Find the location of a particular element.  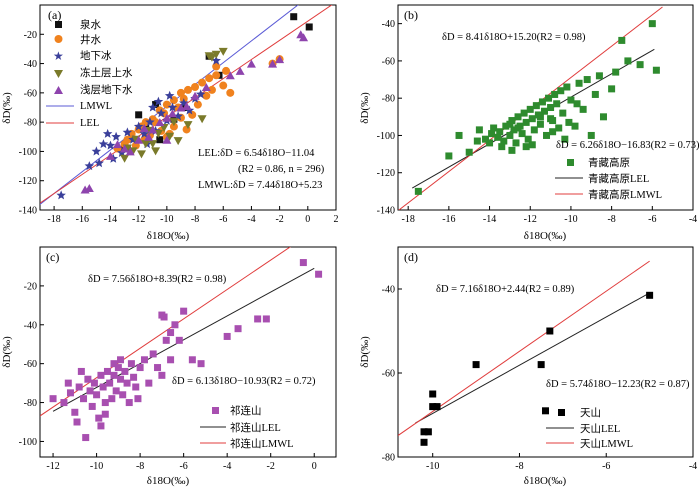

panel-d-lel-equation: δD = 5.74δ18O−12.23(R2 = 0.87) is located at coordinates (618, 384).